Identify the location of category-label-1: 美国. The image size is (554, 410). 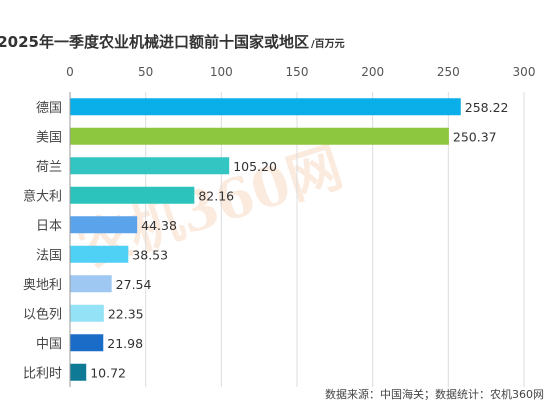
(49, 137).